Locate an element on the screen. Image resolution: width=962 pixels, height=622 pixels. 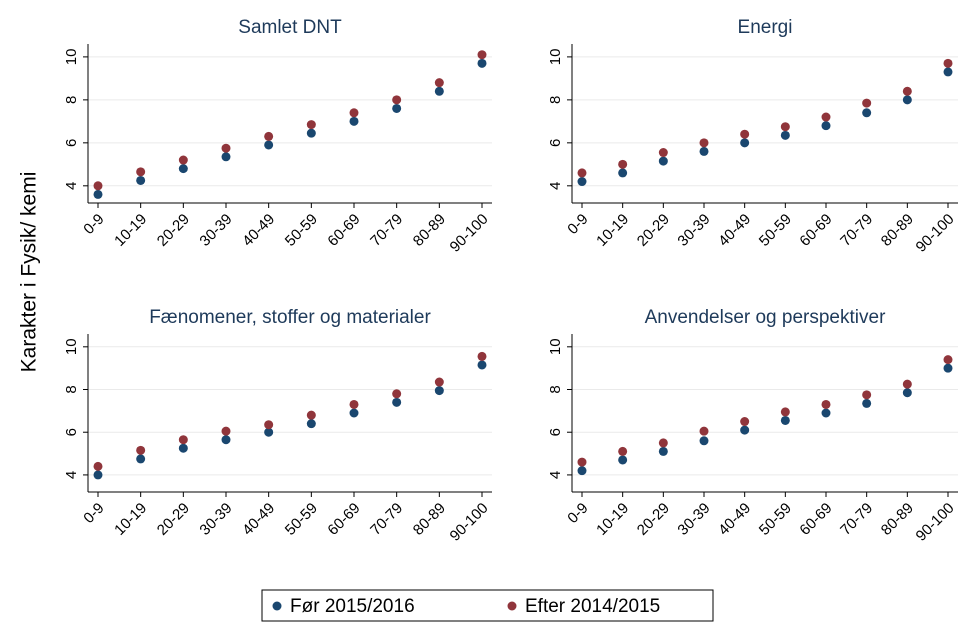
legend-label: Efter 2014/2015 is located at coordinates (592, 606).